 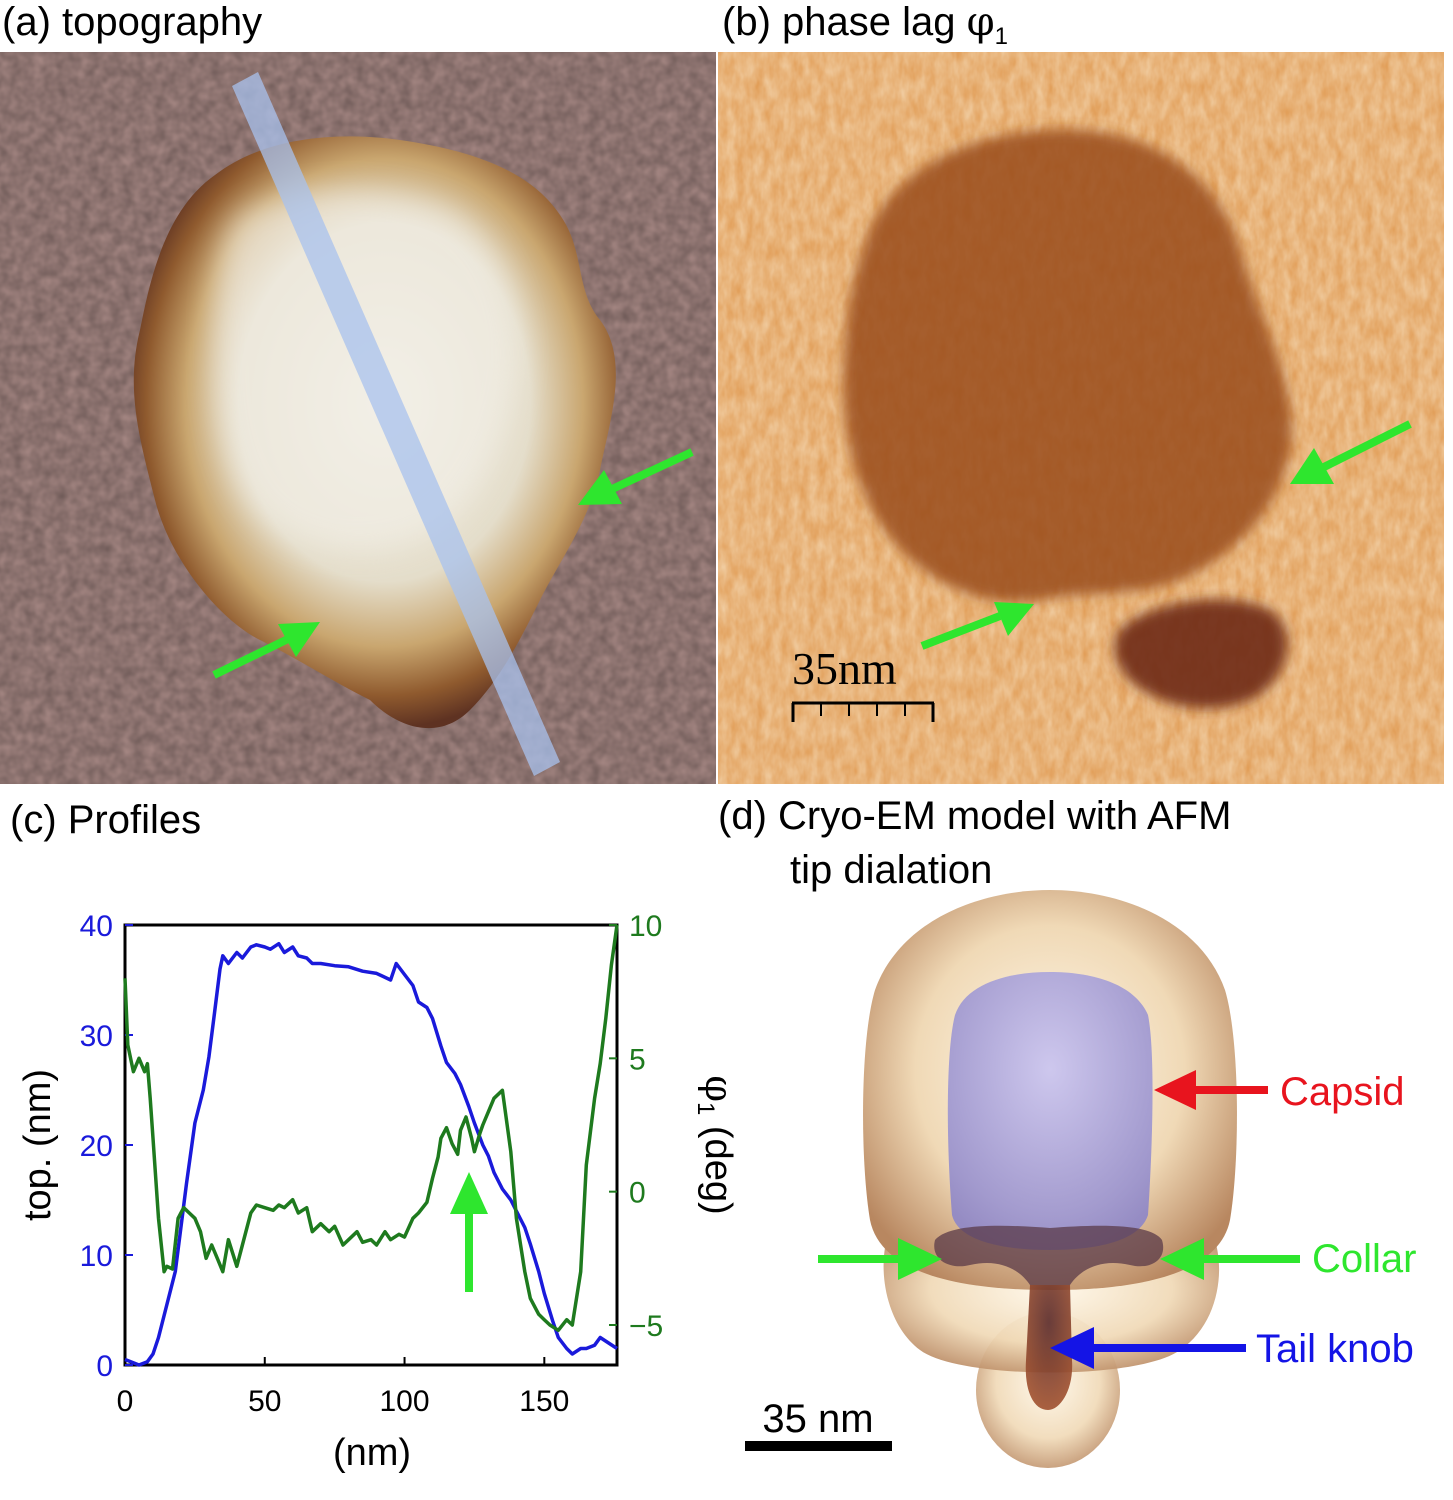 What do you see at coordinates (718, 1164) in the screenshot?
I see `y-axis-right-unit: (deg)` at bounding box center [718, 1164].